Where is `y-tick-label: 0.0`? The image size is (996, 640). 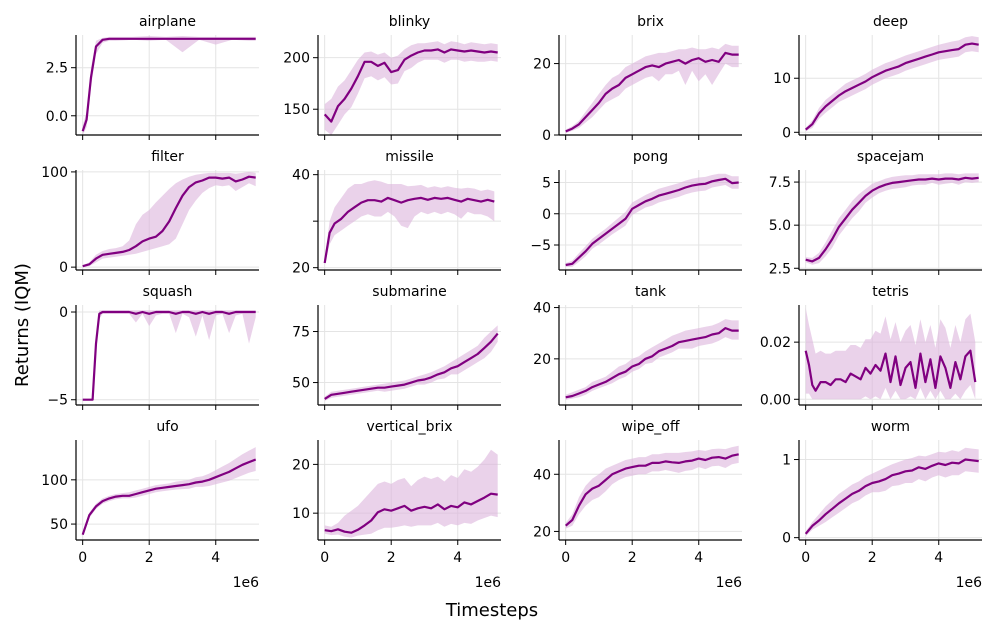
y-tick-label: 0.0 is located at coordinates (57, 117).